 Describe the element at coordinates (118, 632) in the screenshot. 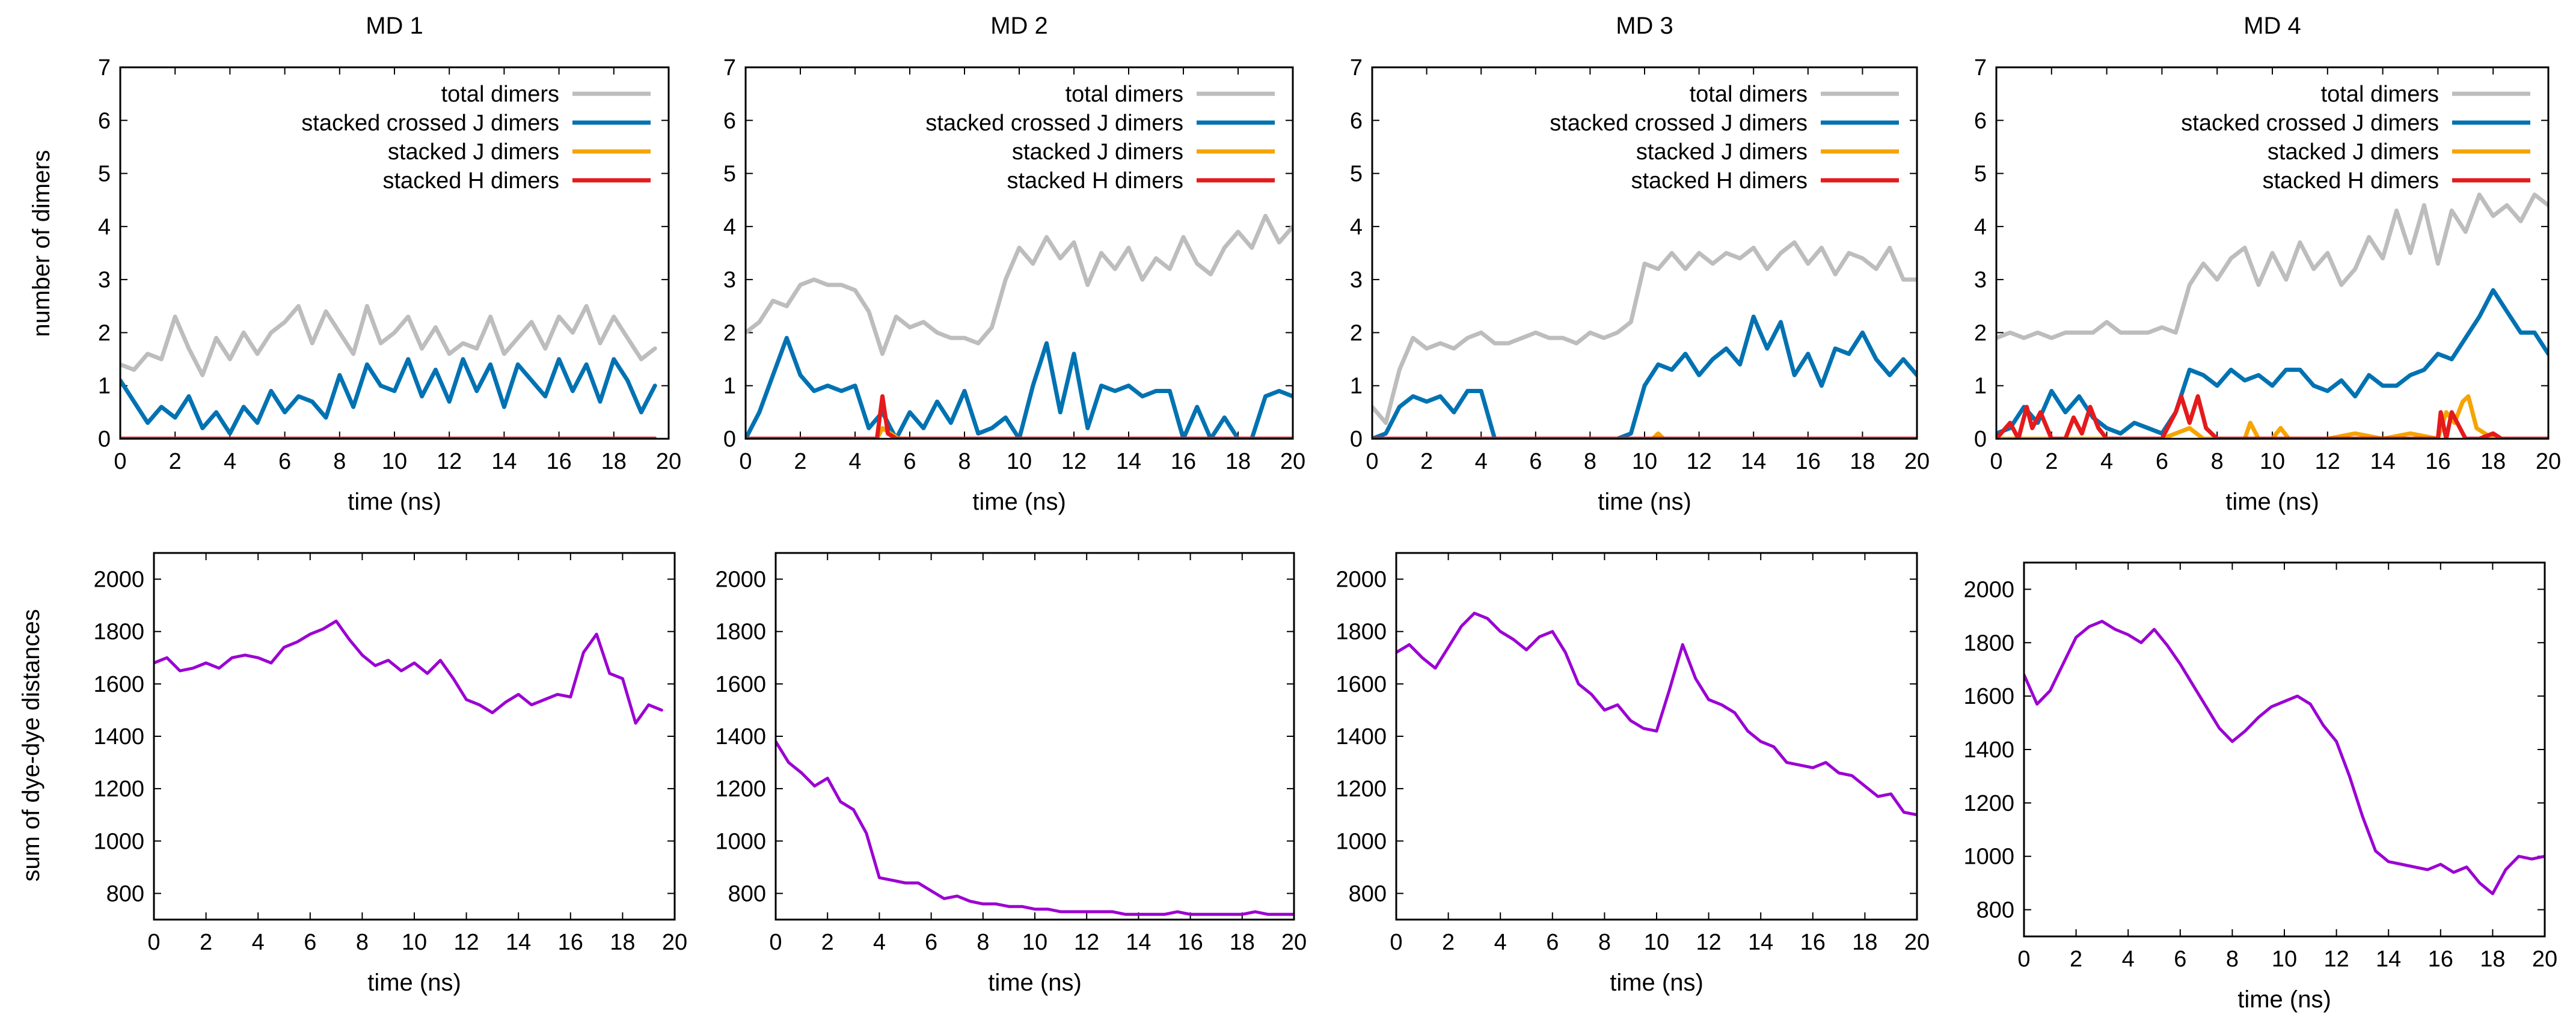

I see `y-tick-label: 1800` at that location.